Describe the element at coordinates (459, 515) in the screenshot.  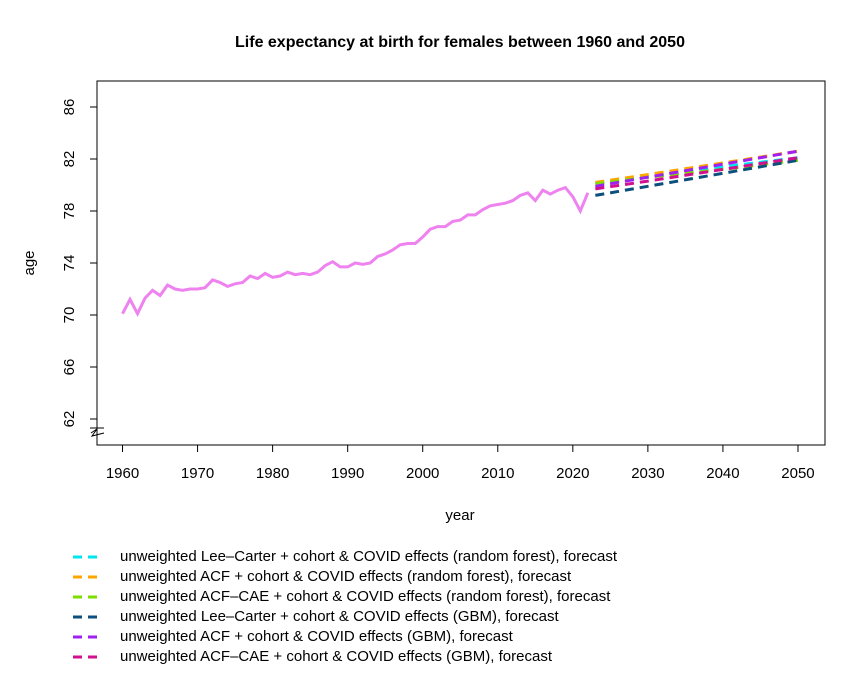
I see `x-axis-label: year` at that location.